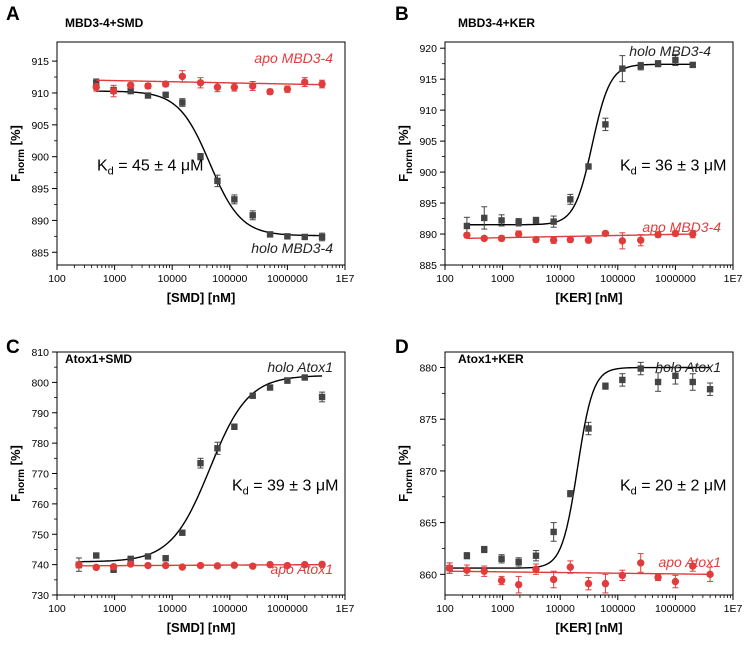 This screenshot has height=657, width=754. What do you see at coordinates (445, 609) in the screenshot?
I see `x-tick-label: 100` at bounding box center [445, 609].